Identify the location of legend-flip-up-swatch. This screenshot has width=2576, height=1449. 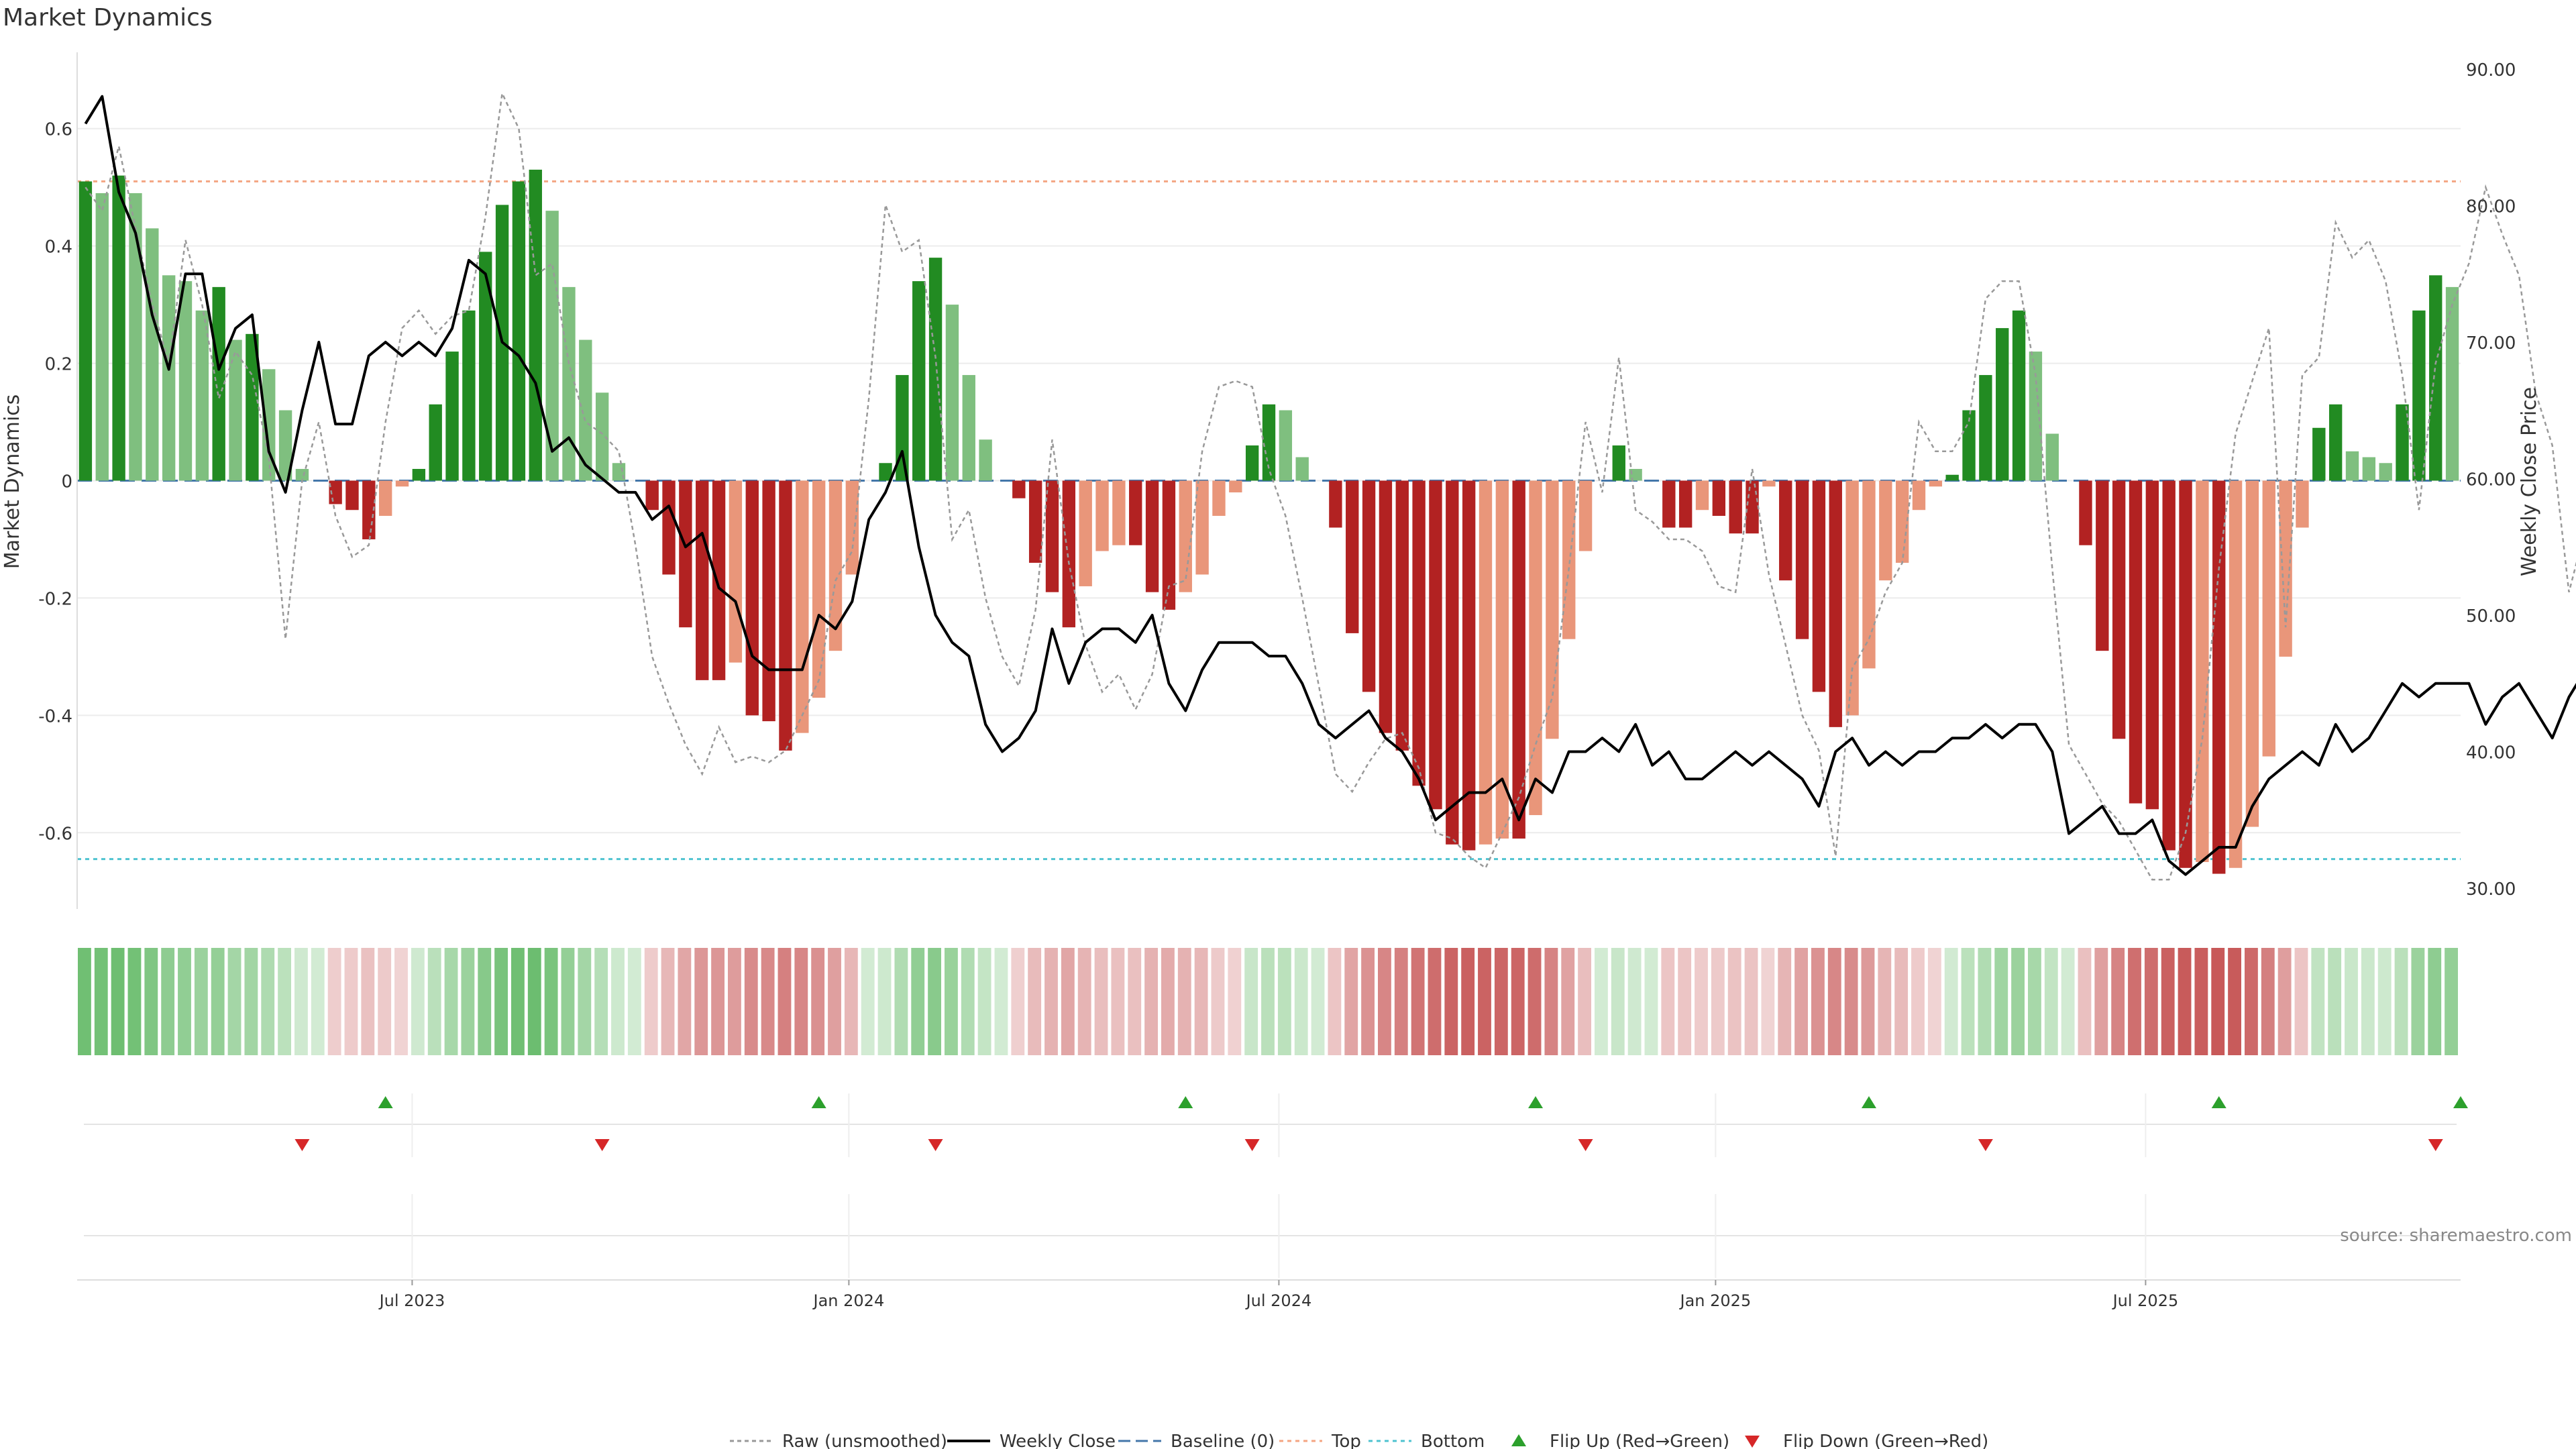
(1518, 1440).